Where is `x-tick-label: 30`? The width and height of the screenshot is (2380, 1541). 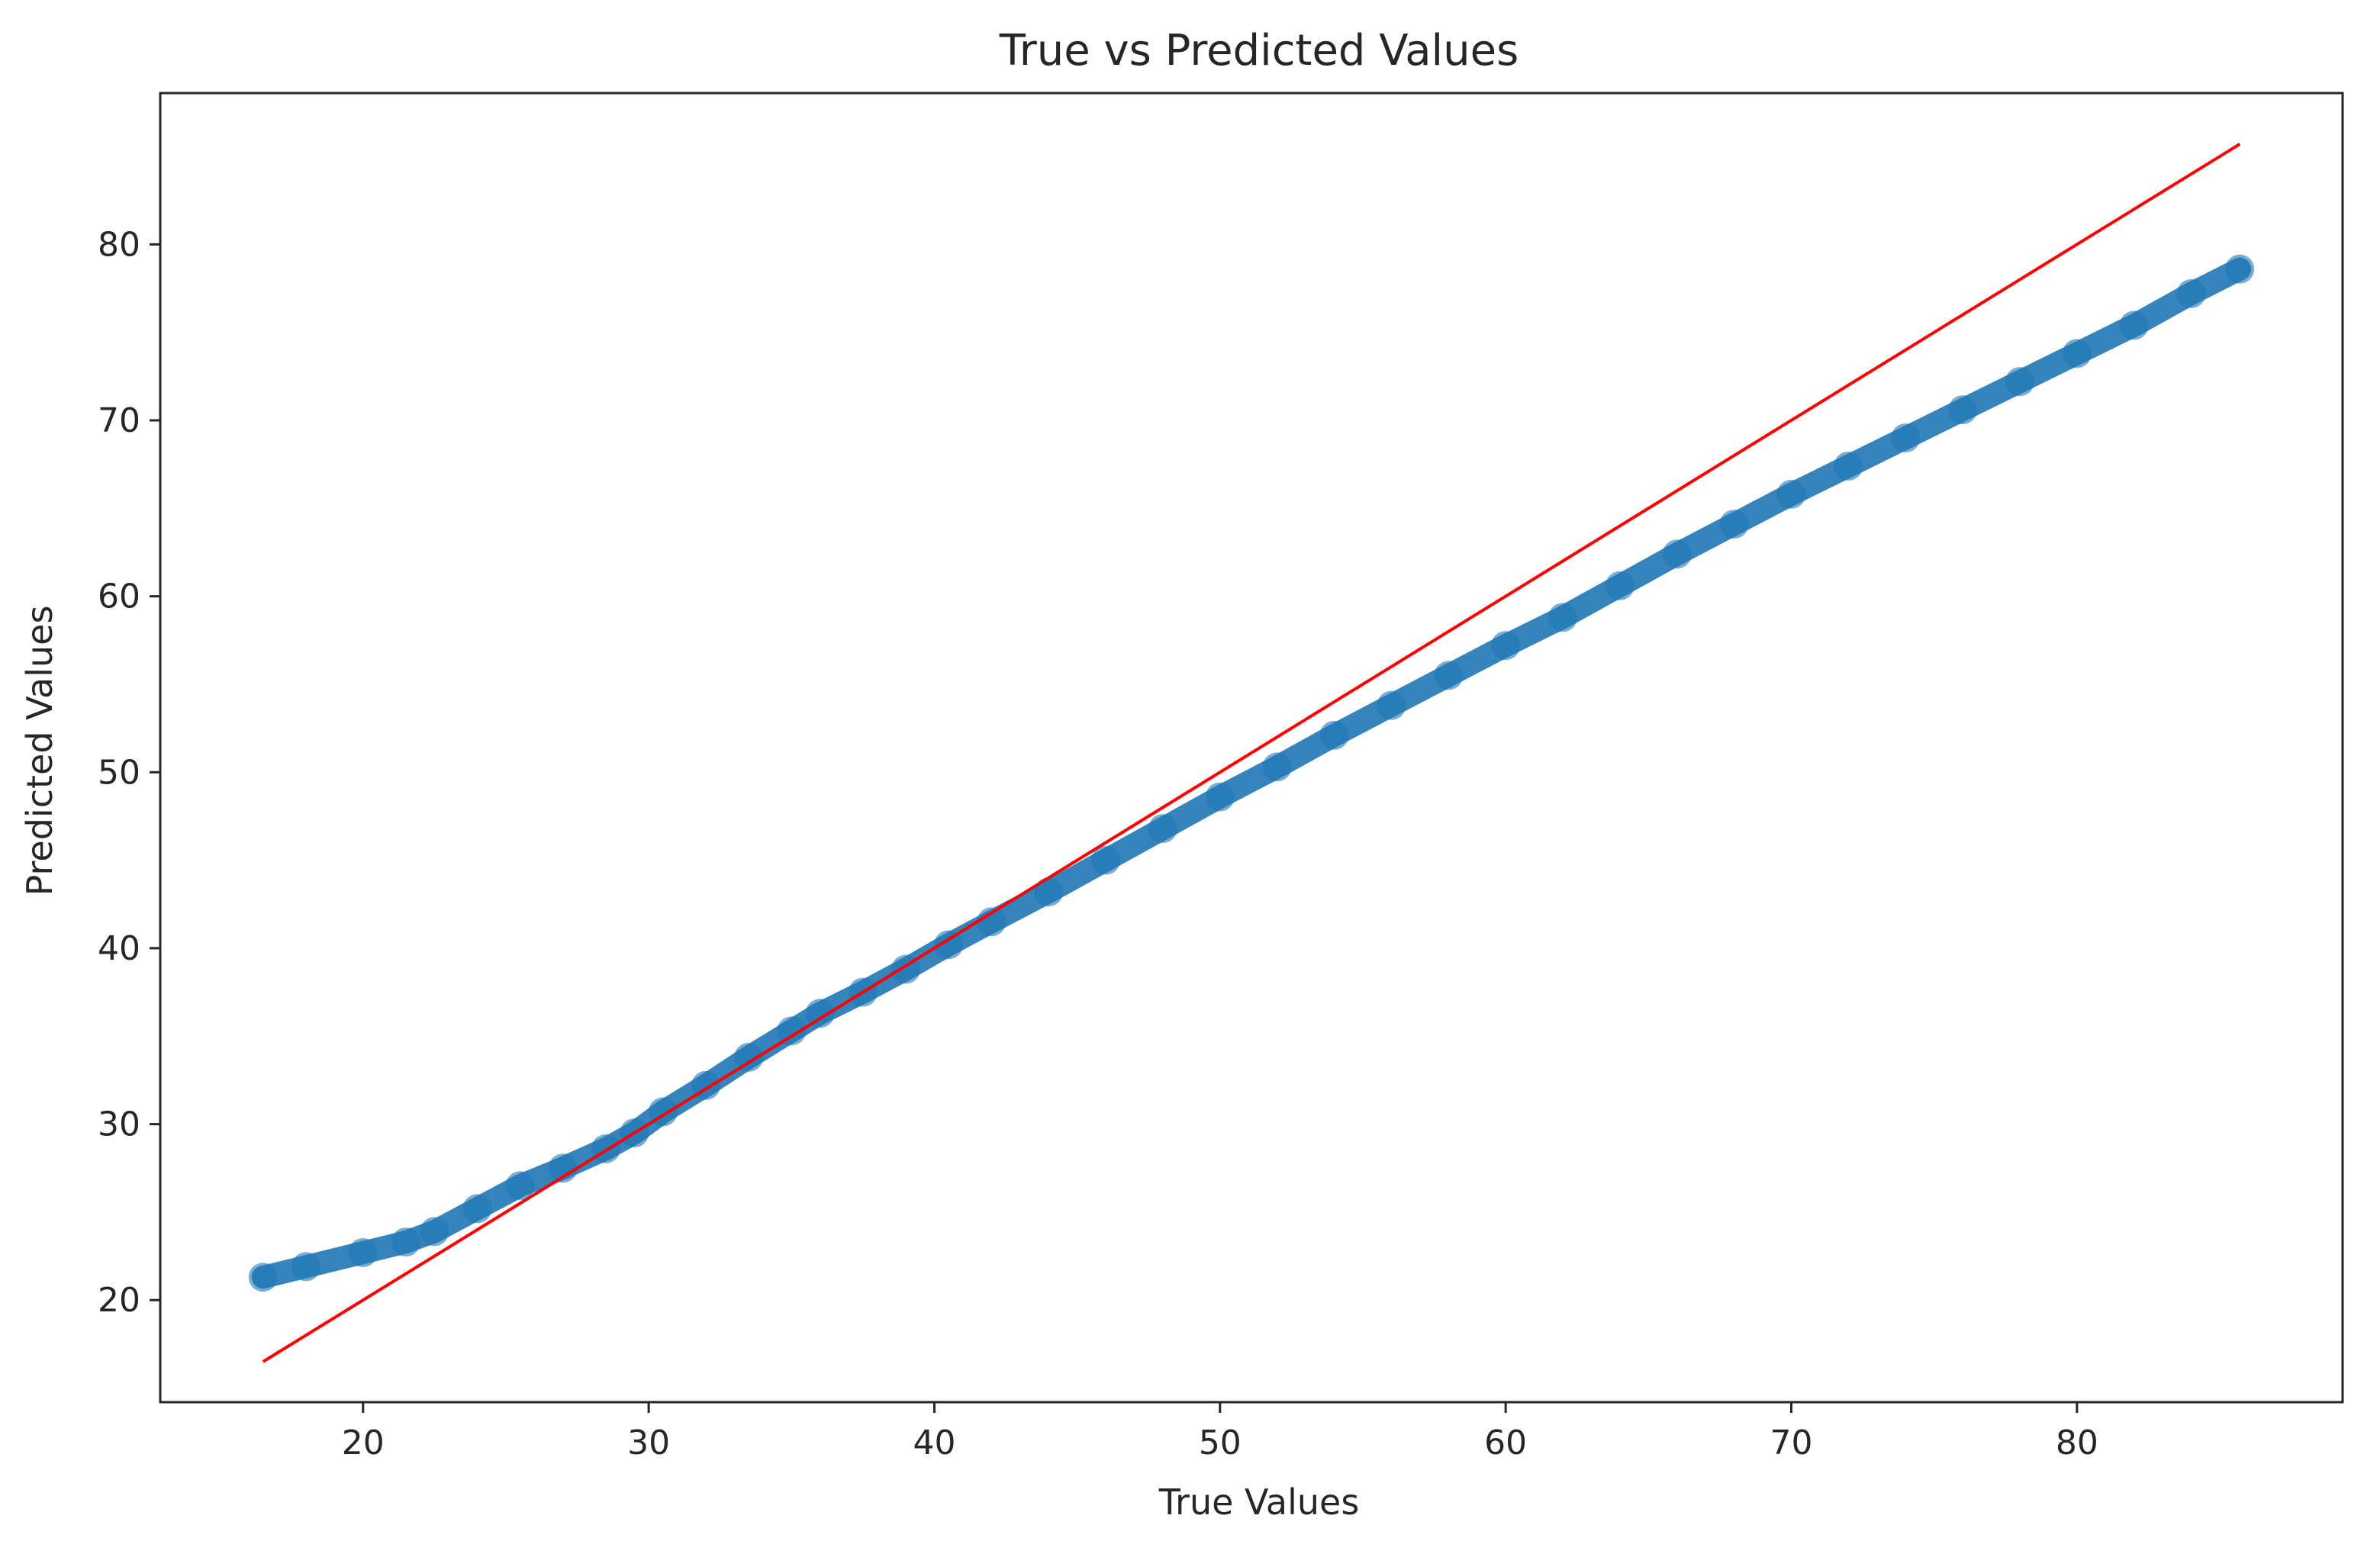 x-tick-label: 30 is located at coordinates (648, 1443).